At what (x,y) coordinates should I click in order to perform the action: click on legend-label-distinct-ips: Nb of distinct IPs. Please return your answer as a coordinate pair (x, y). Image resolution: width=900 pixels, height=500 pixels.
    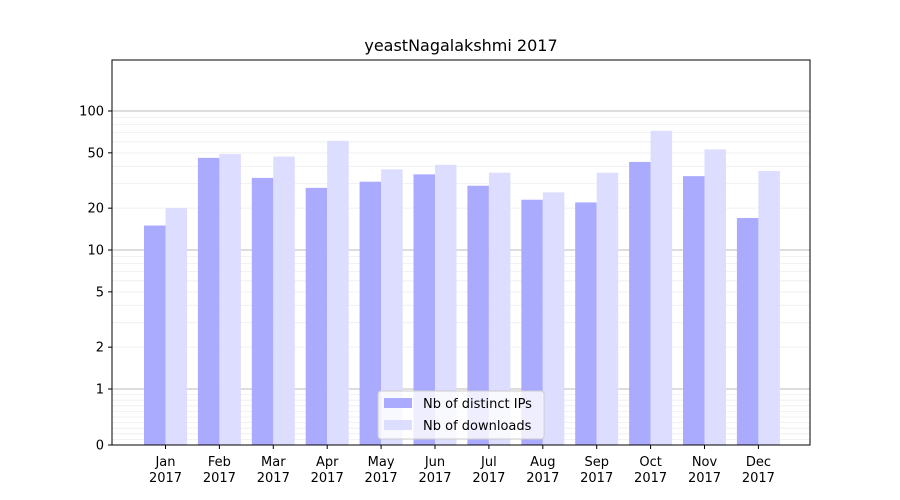
    Looking at the image, I should click on (477, 404).